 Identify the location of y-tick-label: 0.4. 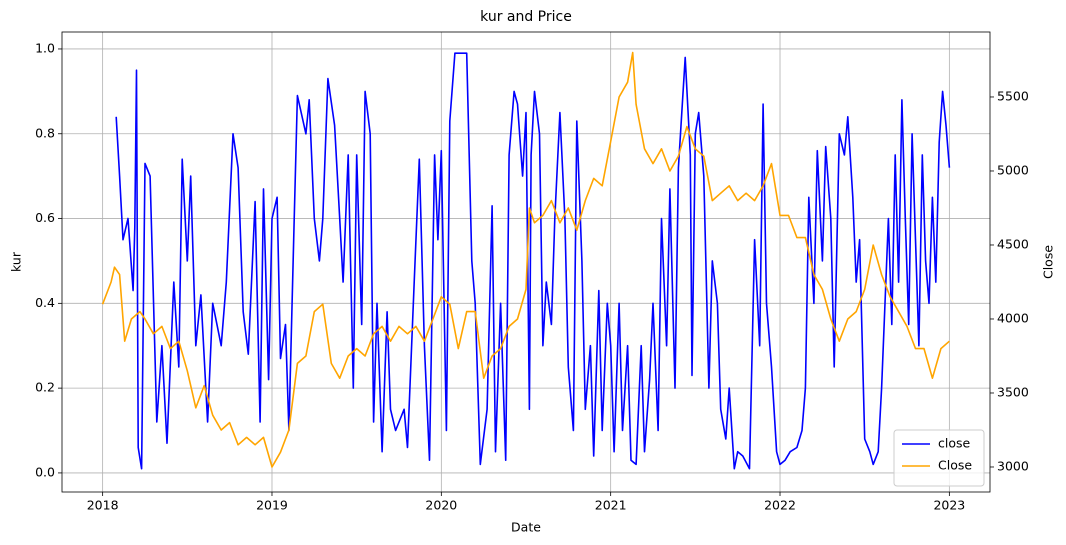
(45, 302).